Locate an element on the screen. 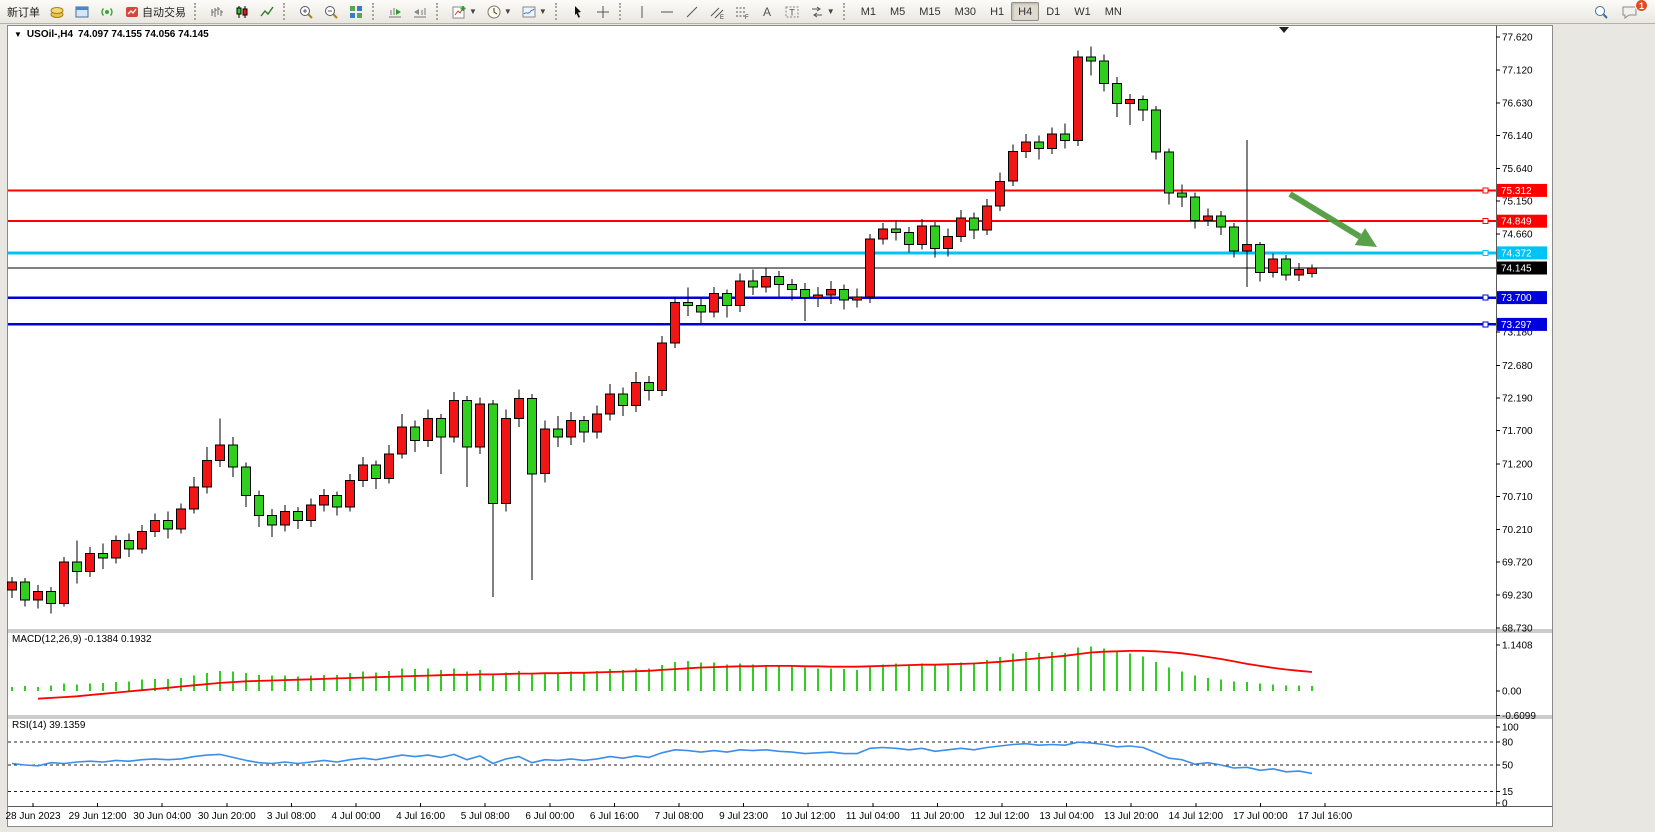 The image size is (1655, 832). trendline-icon is located at coordinates (692, 11).